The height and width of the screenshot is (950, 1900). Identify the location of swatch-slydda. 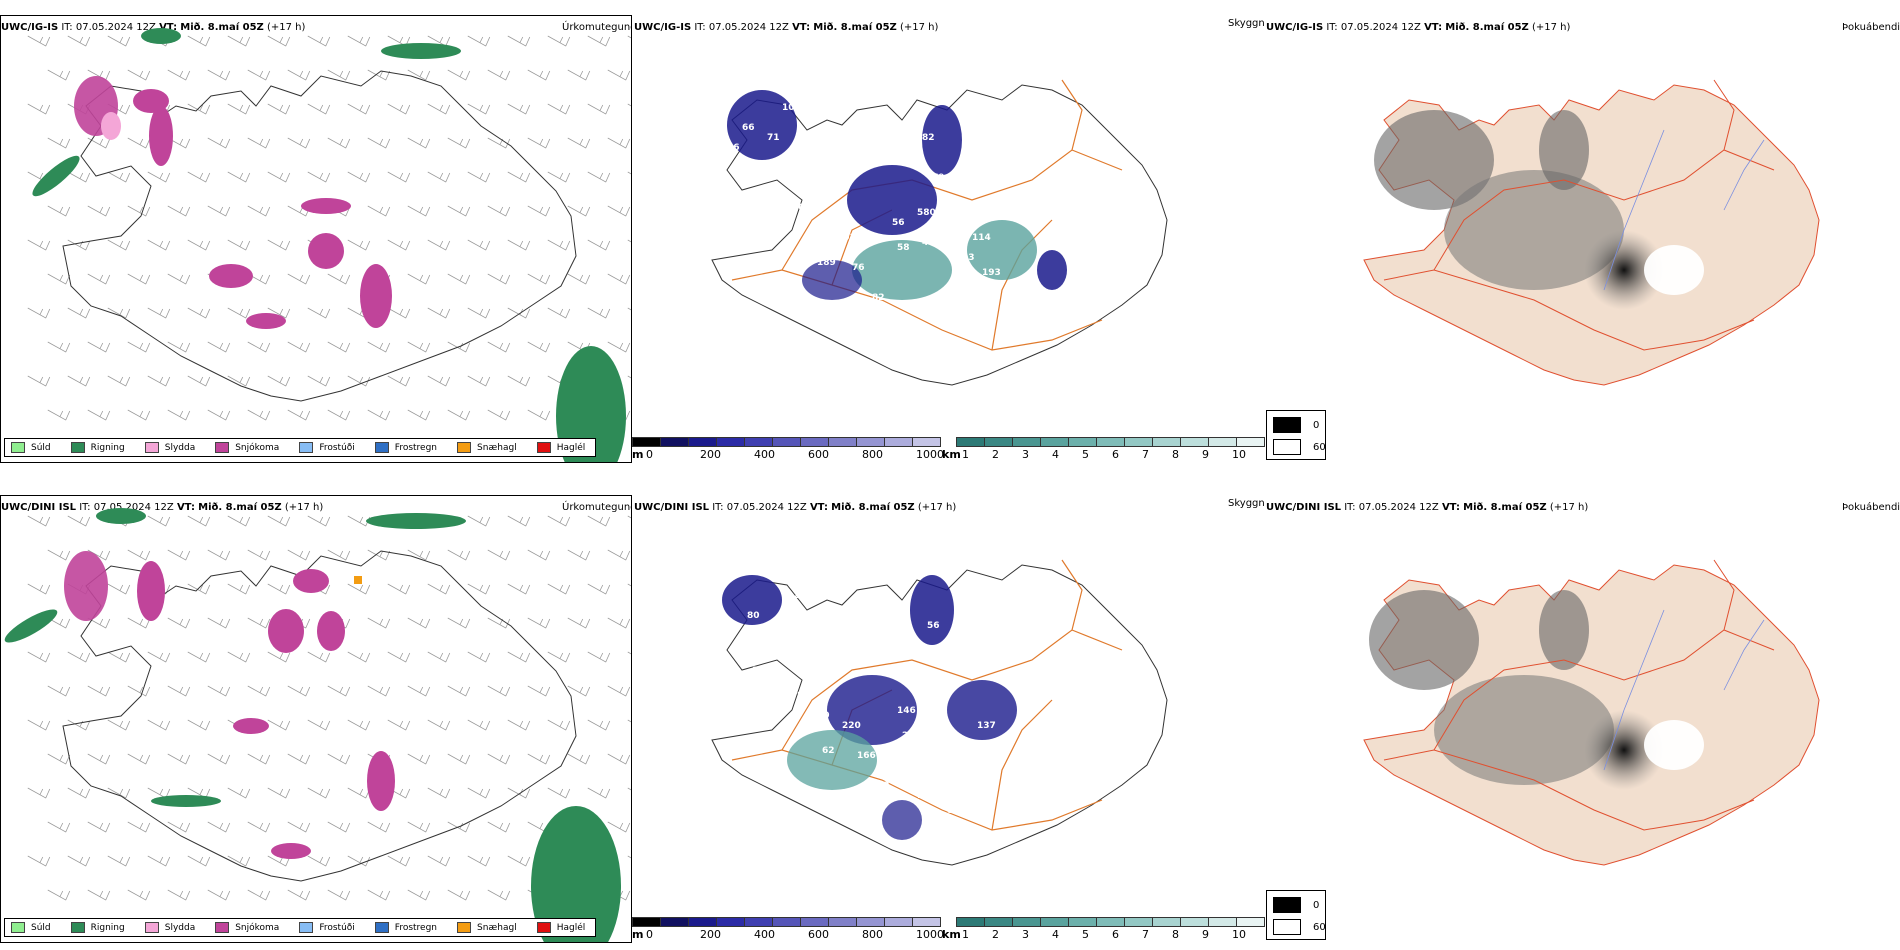
(151, 447).